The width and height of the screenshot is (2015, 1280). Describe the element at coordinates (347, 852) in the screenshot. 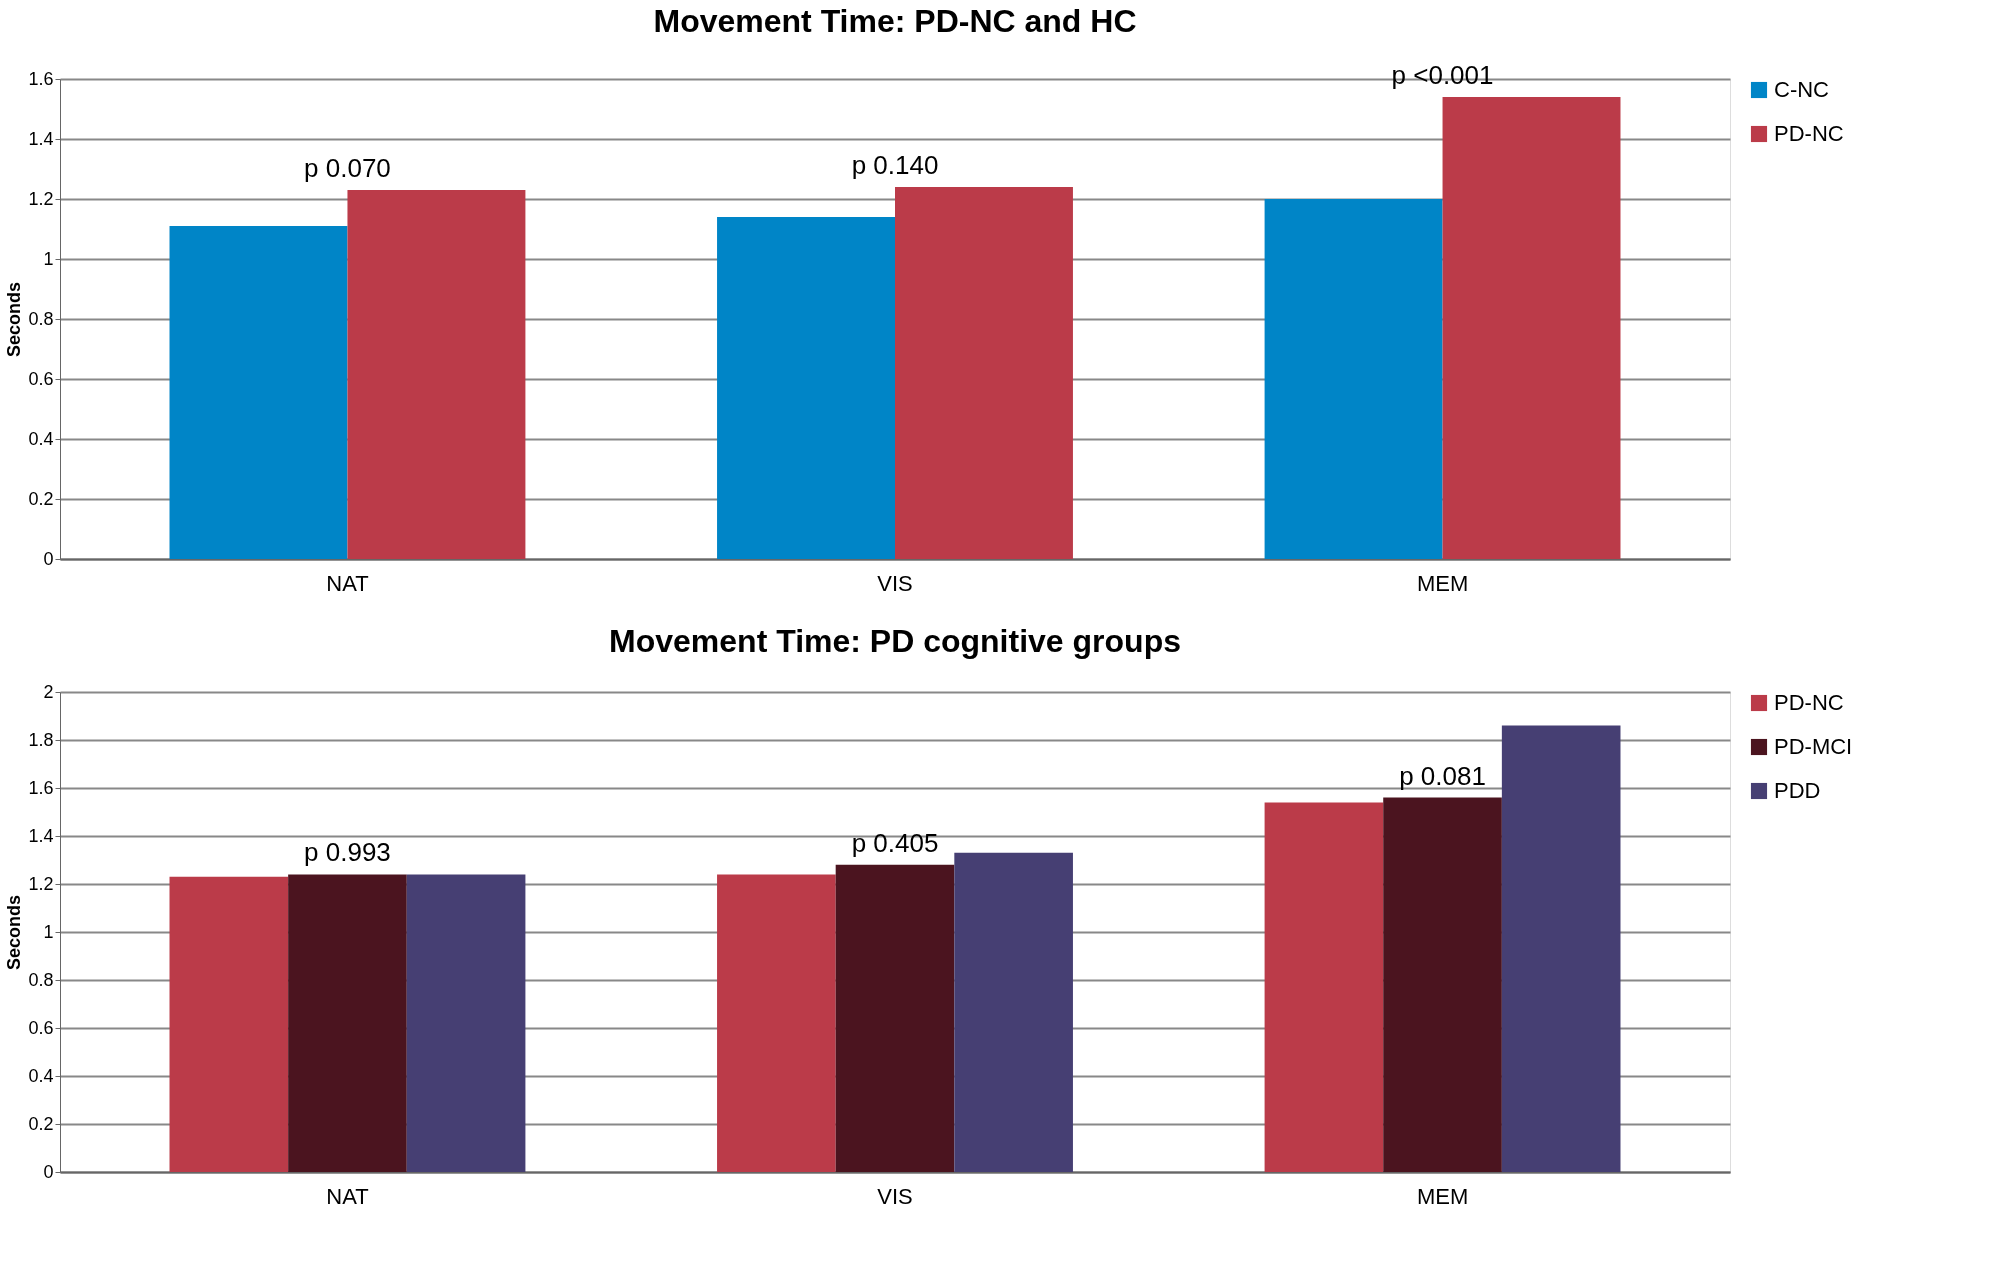

I see `annotation: p 0.993` at that location.